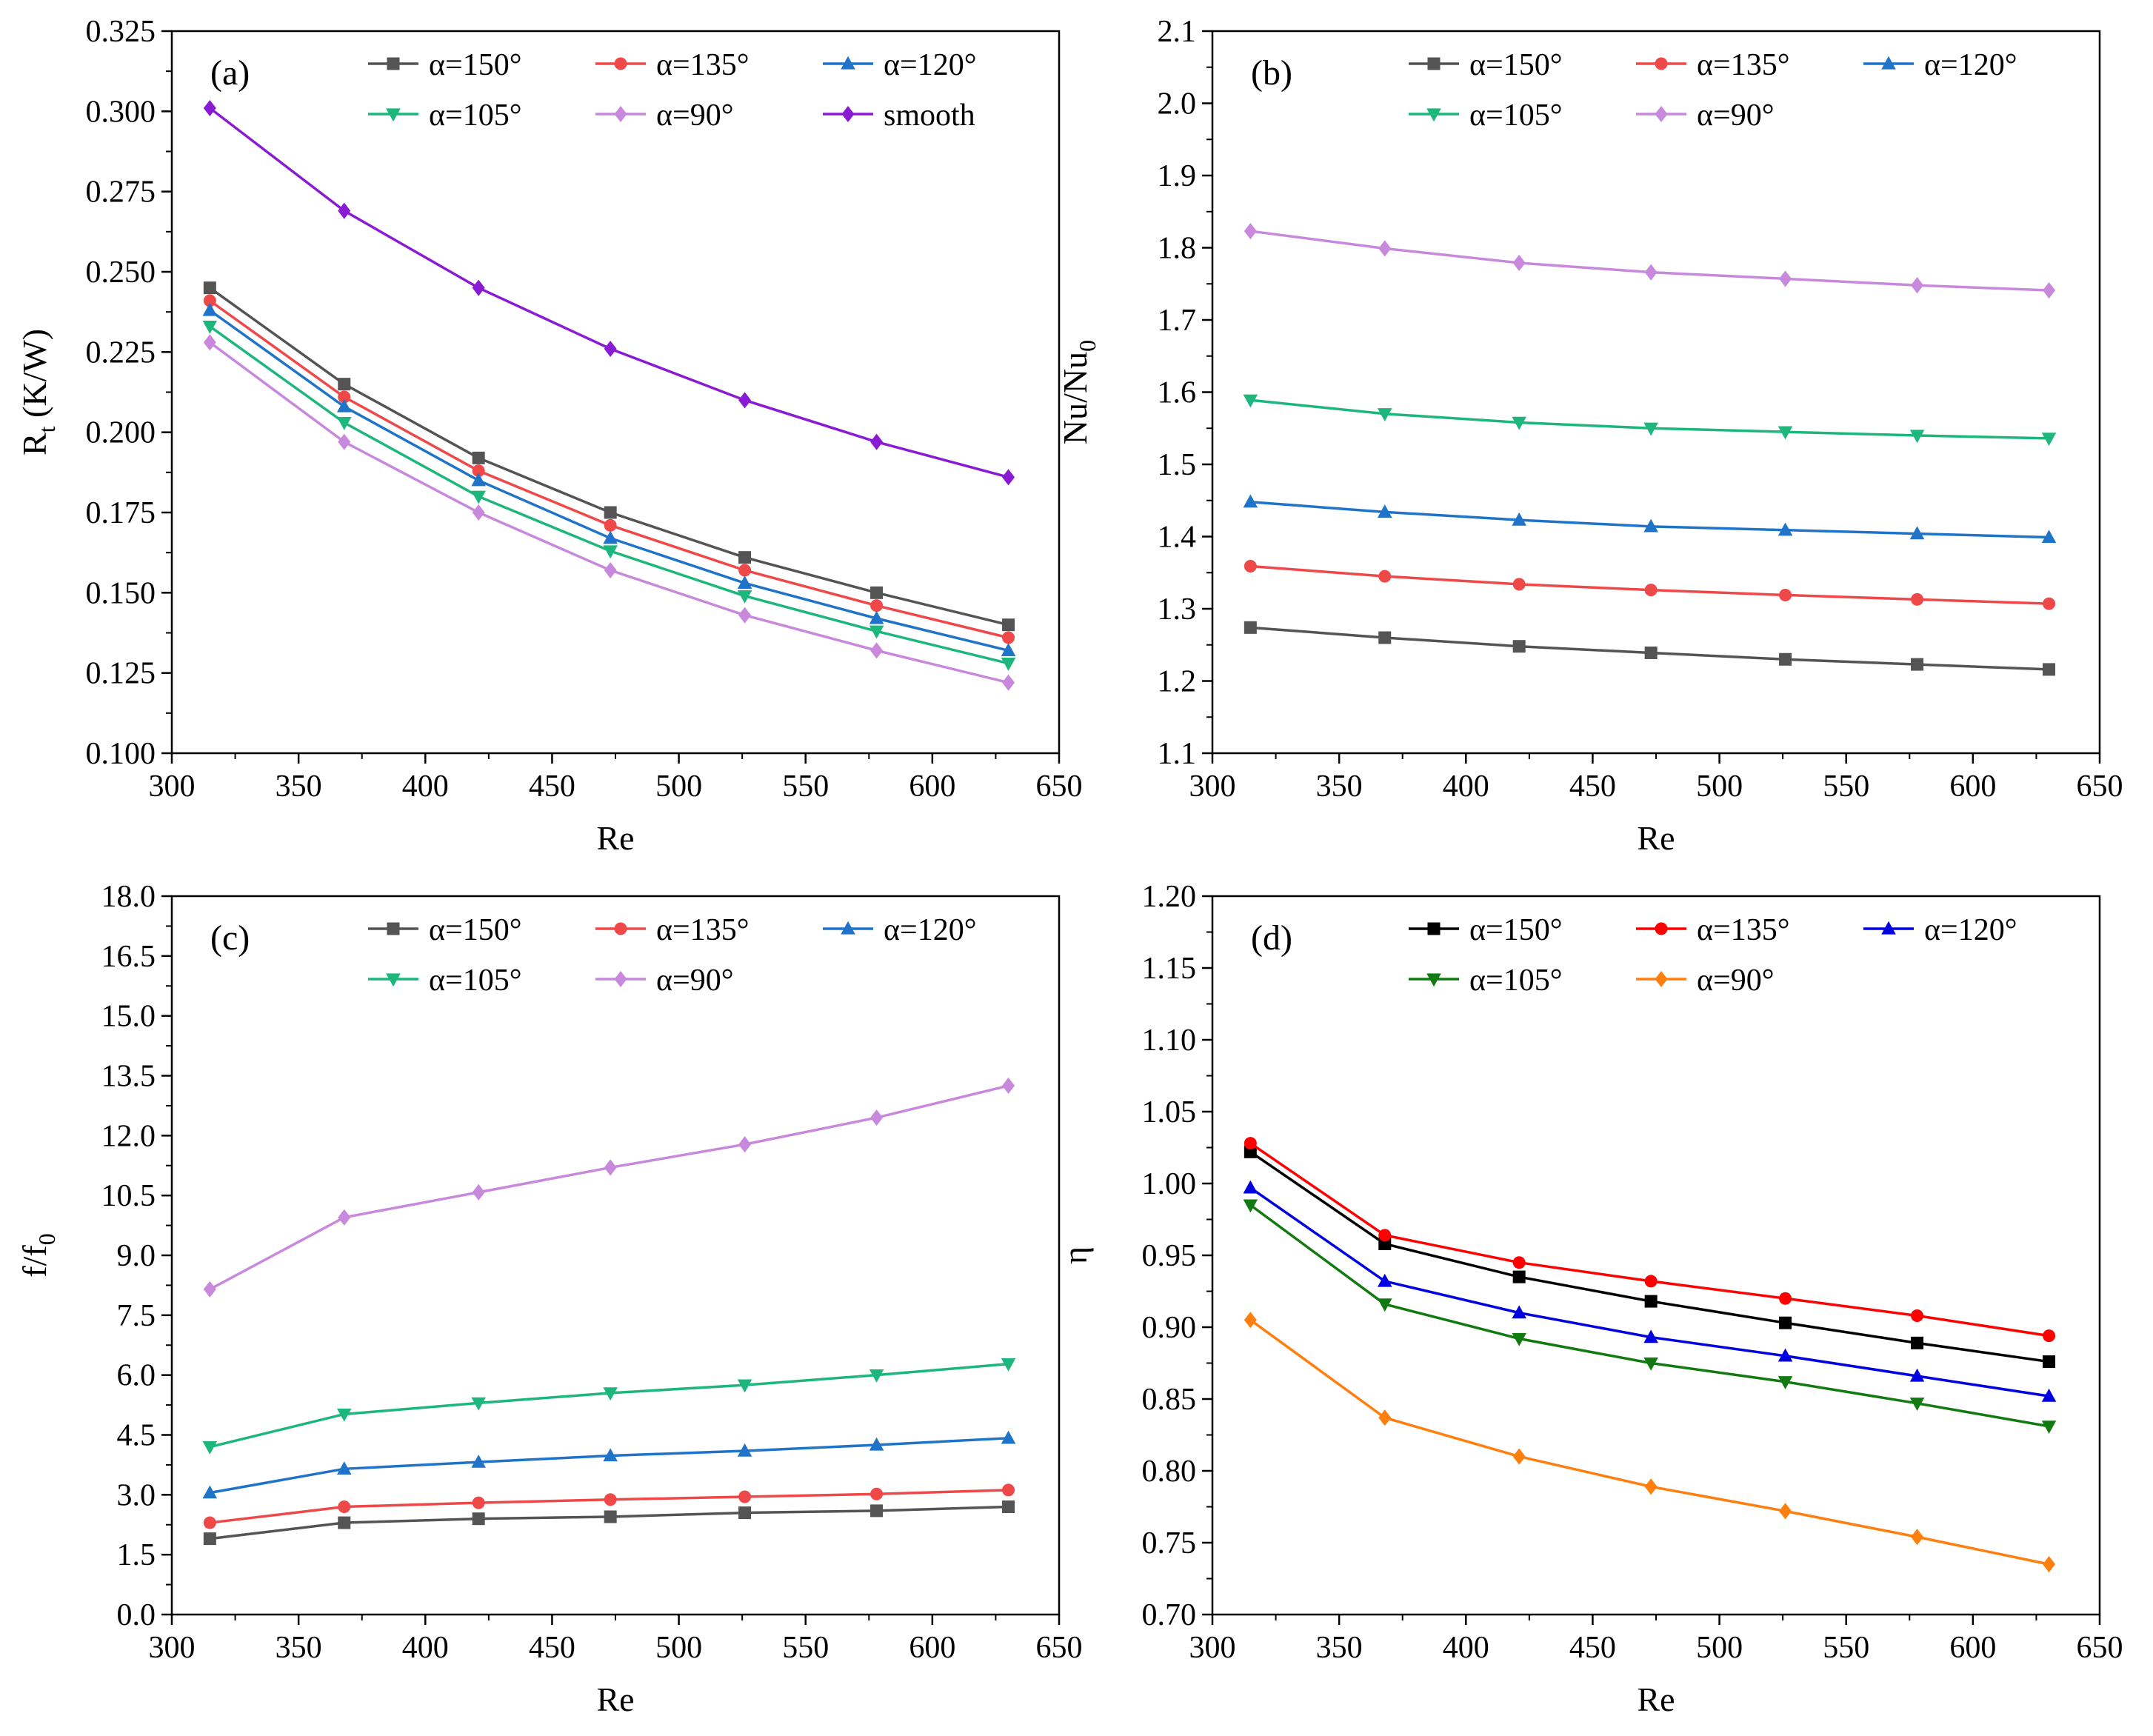  Describe the element at coordinates (1169, 1112) in the screenshot. I see `y-tick-label: 1.05` at that location.